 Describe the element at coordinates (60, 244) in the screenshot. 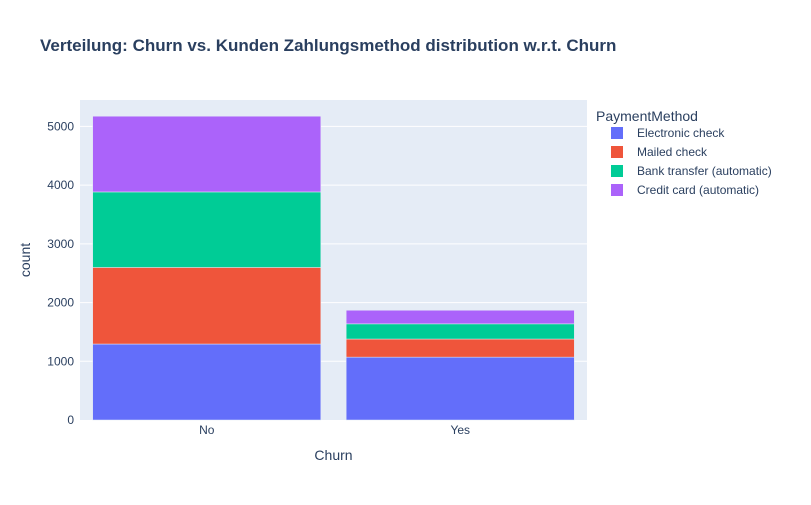

I see `y-tick-label: 3000` at that location.